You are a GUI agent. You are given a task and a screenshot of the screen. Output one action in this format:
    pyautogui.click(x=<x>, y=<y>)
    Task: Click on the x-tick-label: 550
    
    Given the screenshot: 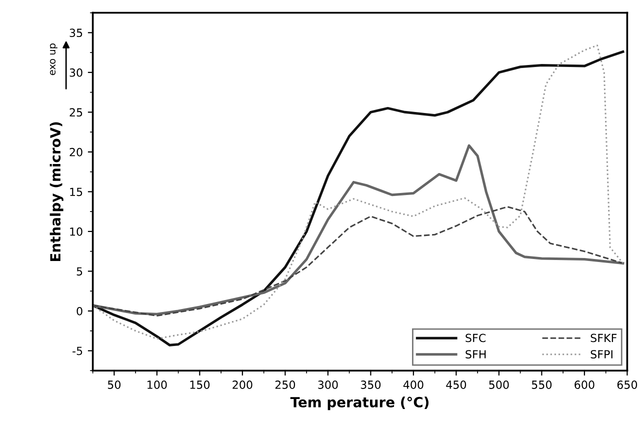 What is the action you would take?
    pyautogui.click(x=542, y=384)
    